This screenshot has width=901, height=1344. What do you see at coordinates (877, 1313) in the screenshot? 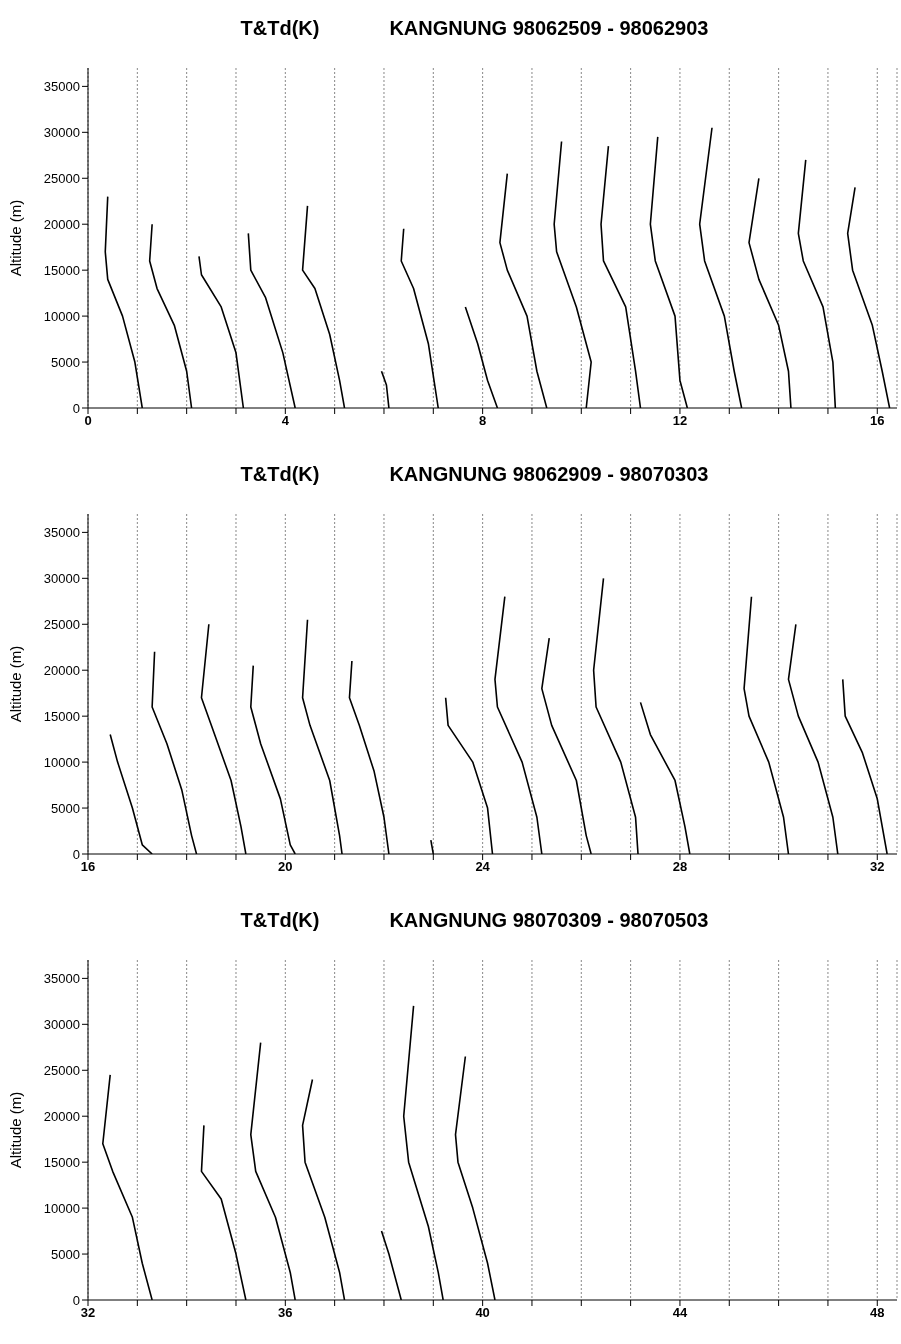
I see `x-tick-label: 48` at bounding box center [877, 1313].